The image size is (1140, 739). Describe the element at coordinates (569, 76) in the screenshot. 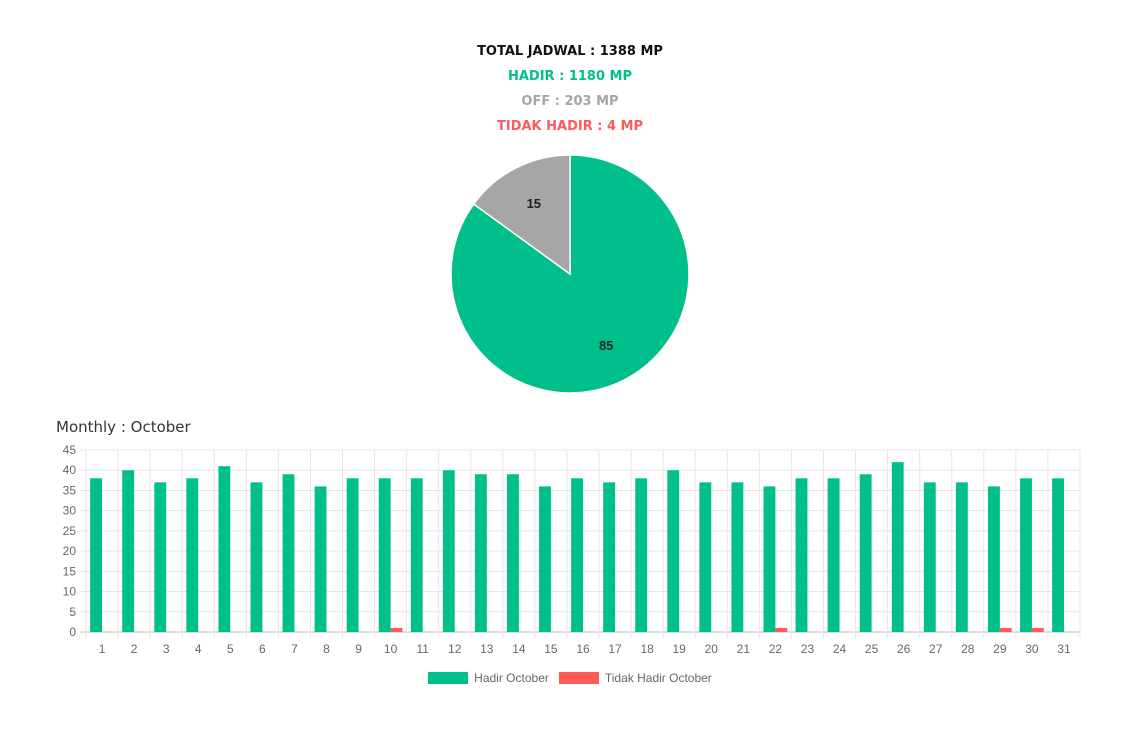

I see `summary-hadir: HADIR : 1180 MP` at that location.